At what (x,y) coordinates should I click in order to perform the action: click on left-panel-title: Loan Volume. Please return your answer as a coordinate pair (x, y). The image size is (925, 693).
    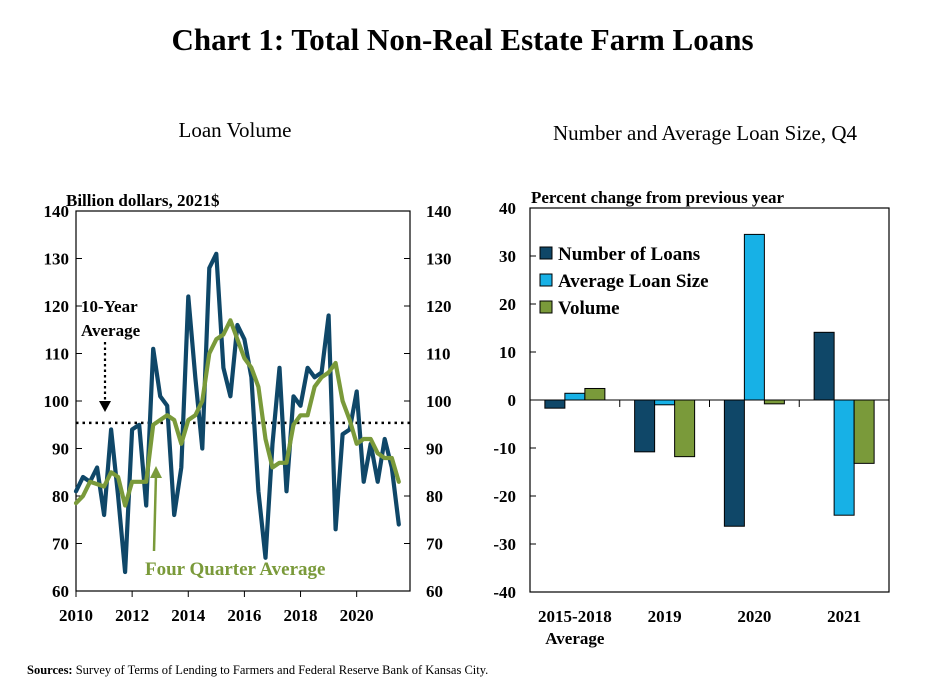
    Looking at the image, I should click on (235, 130).